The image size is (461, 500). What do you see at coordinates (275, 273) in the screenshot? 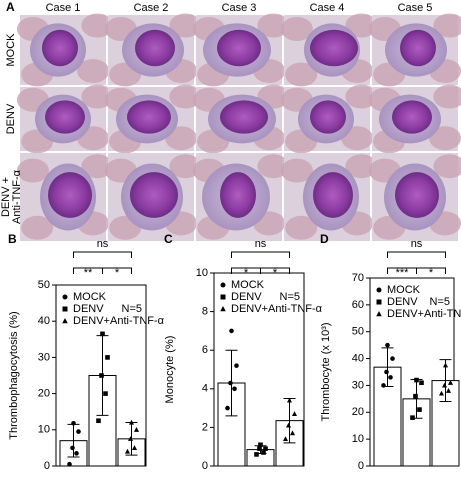
I see `significance-label: *` at bounding box center [275, 273].